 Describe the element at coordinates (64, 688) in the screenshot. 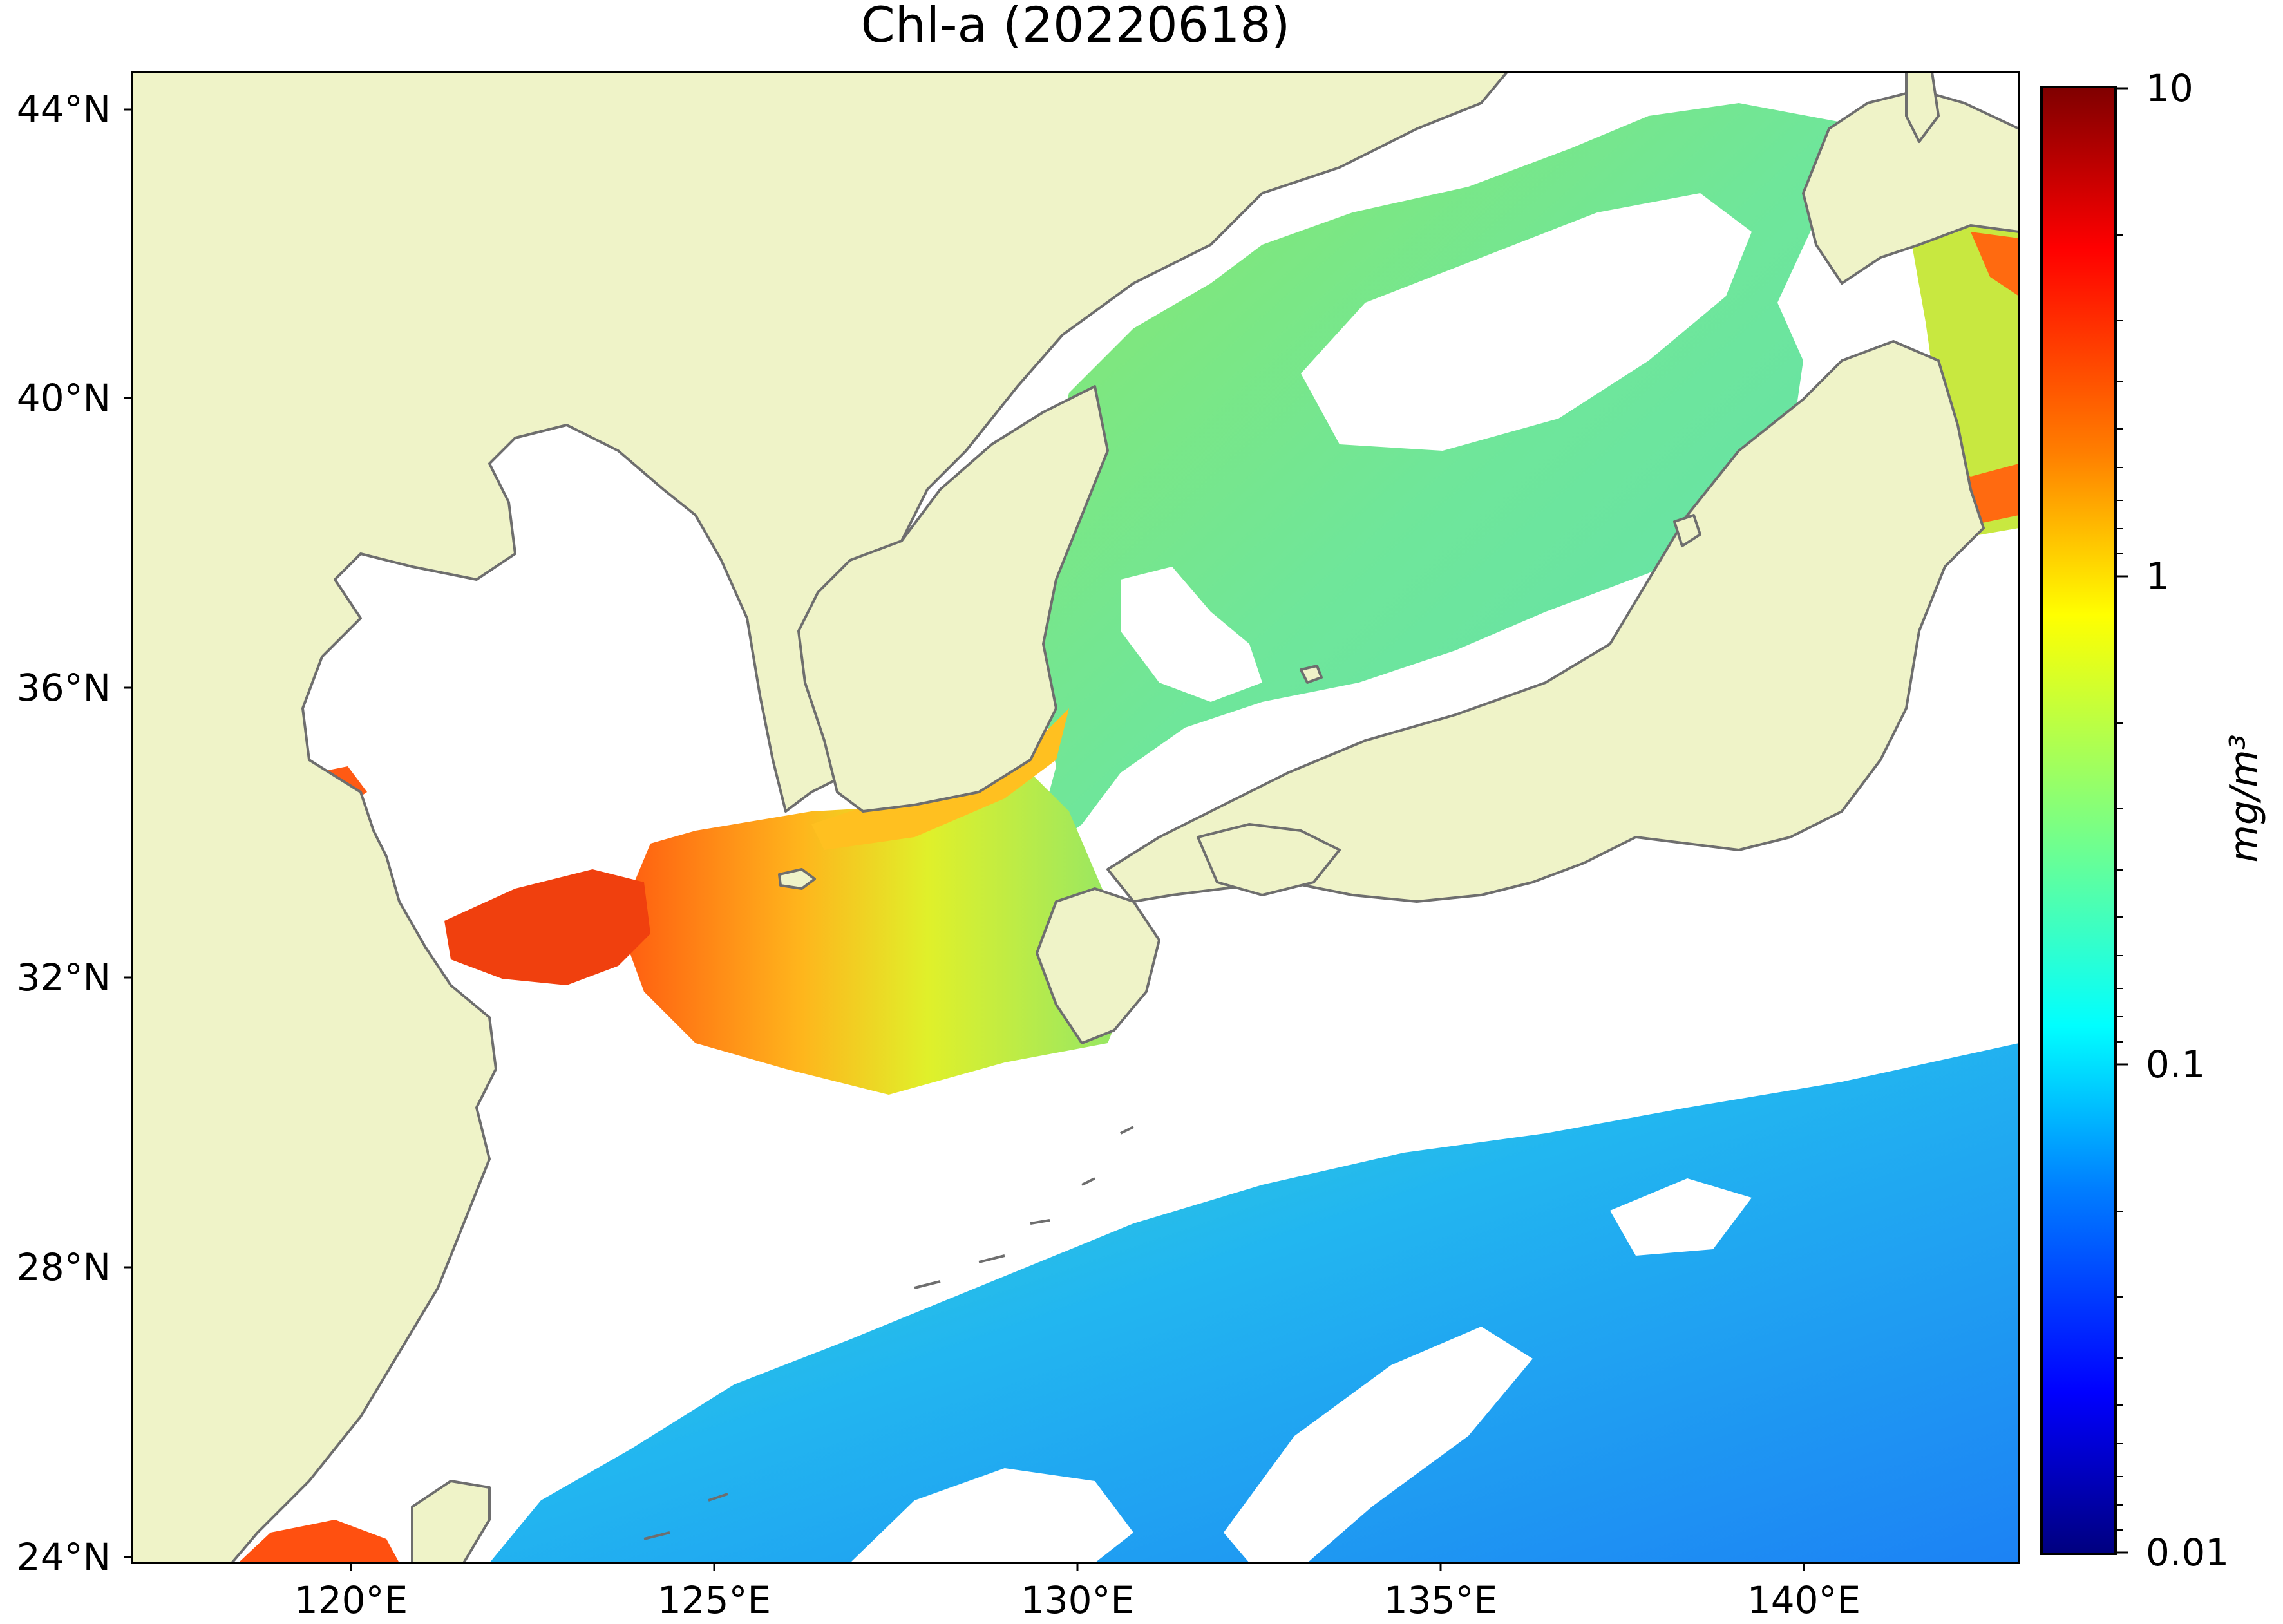

I see `lat-tick-label: 36°N` at that location.